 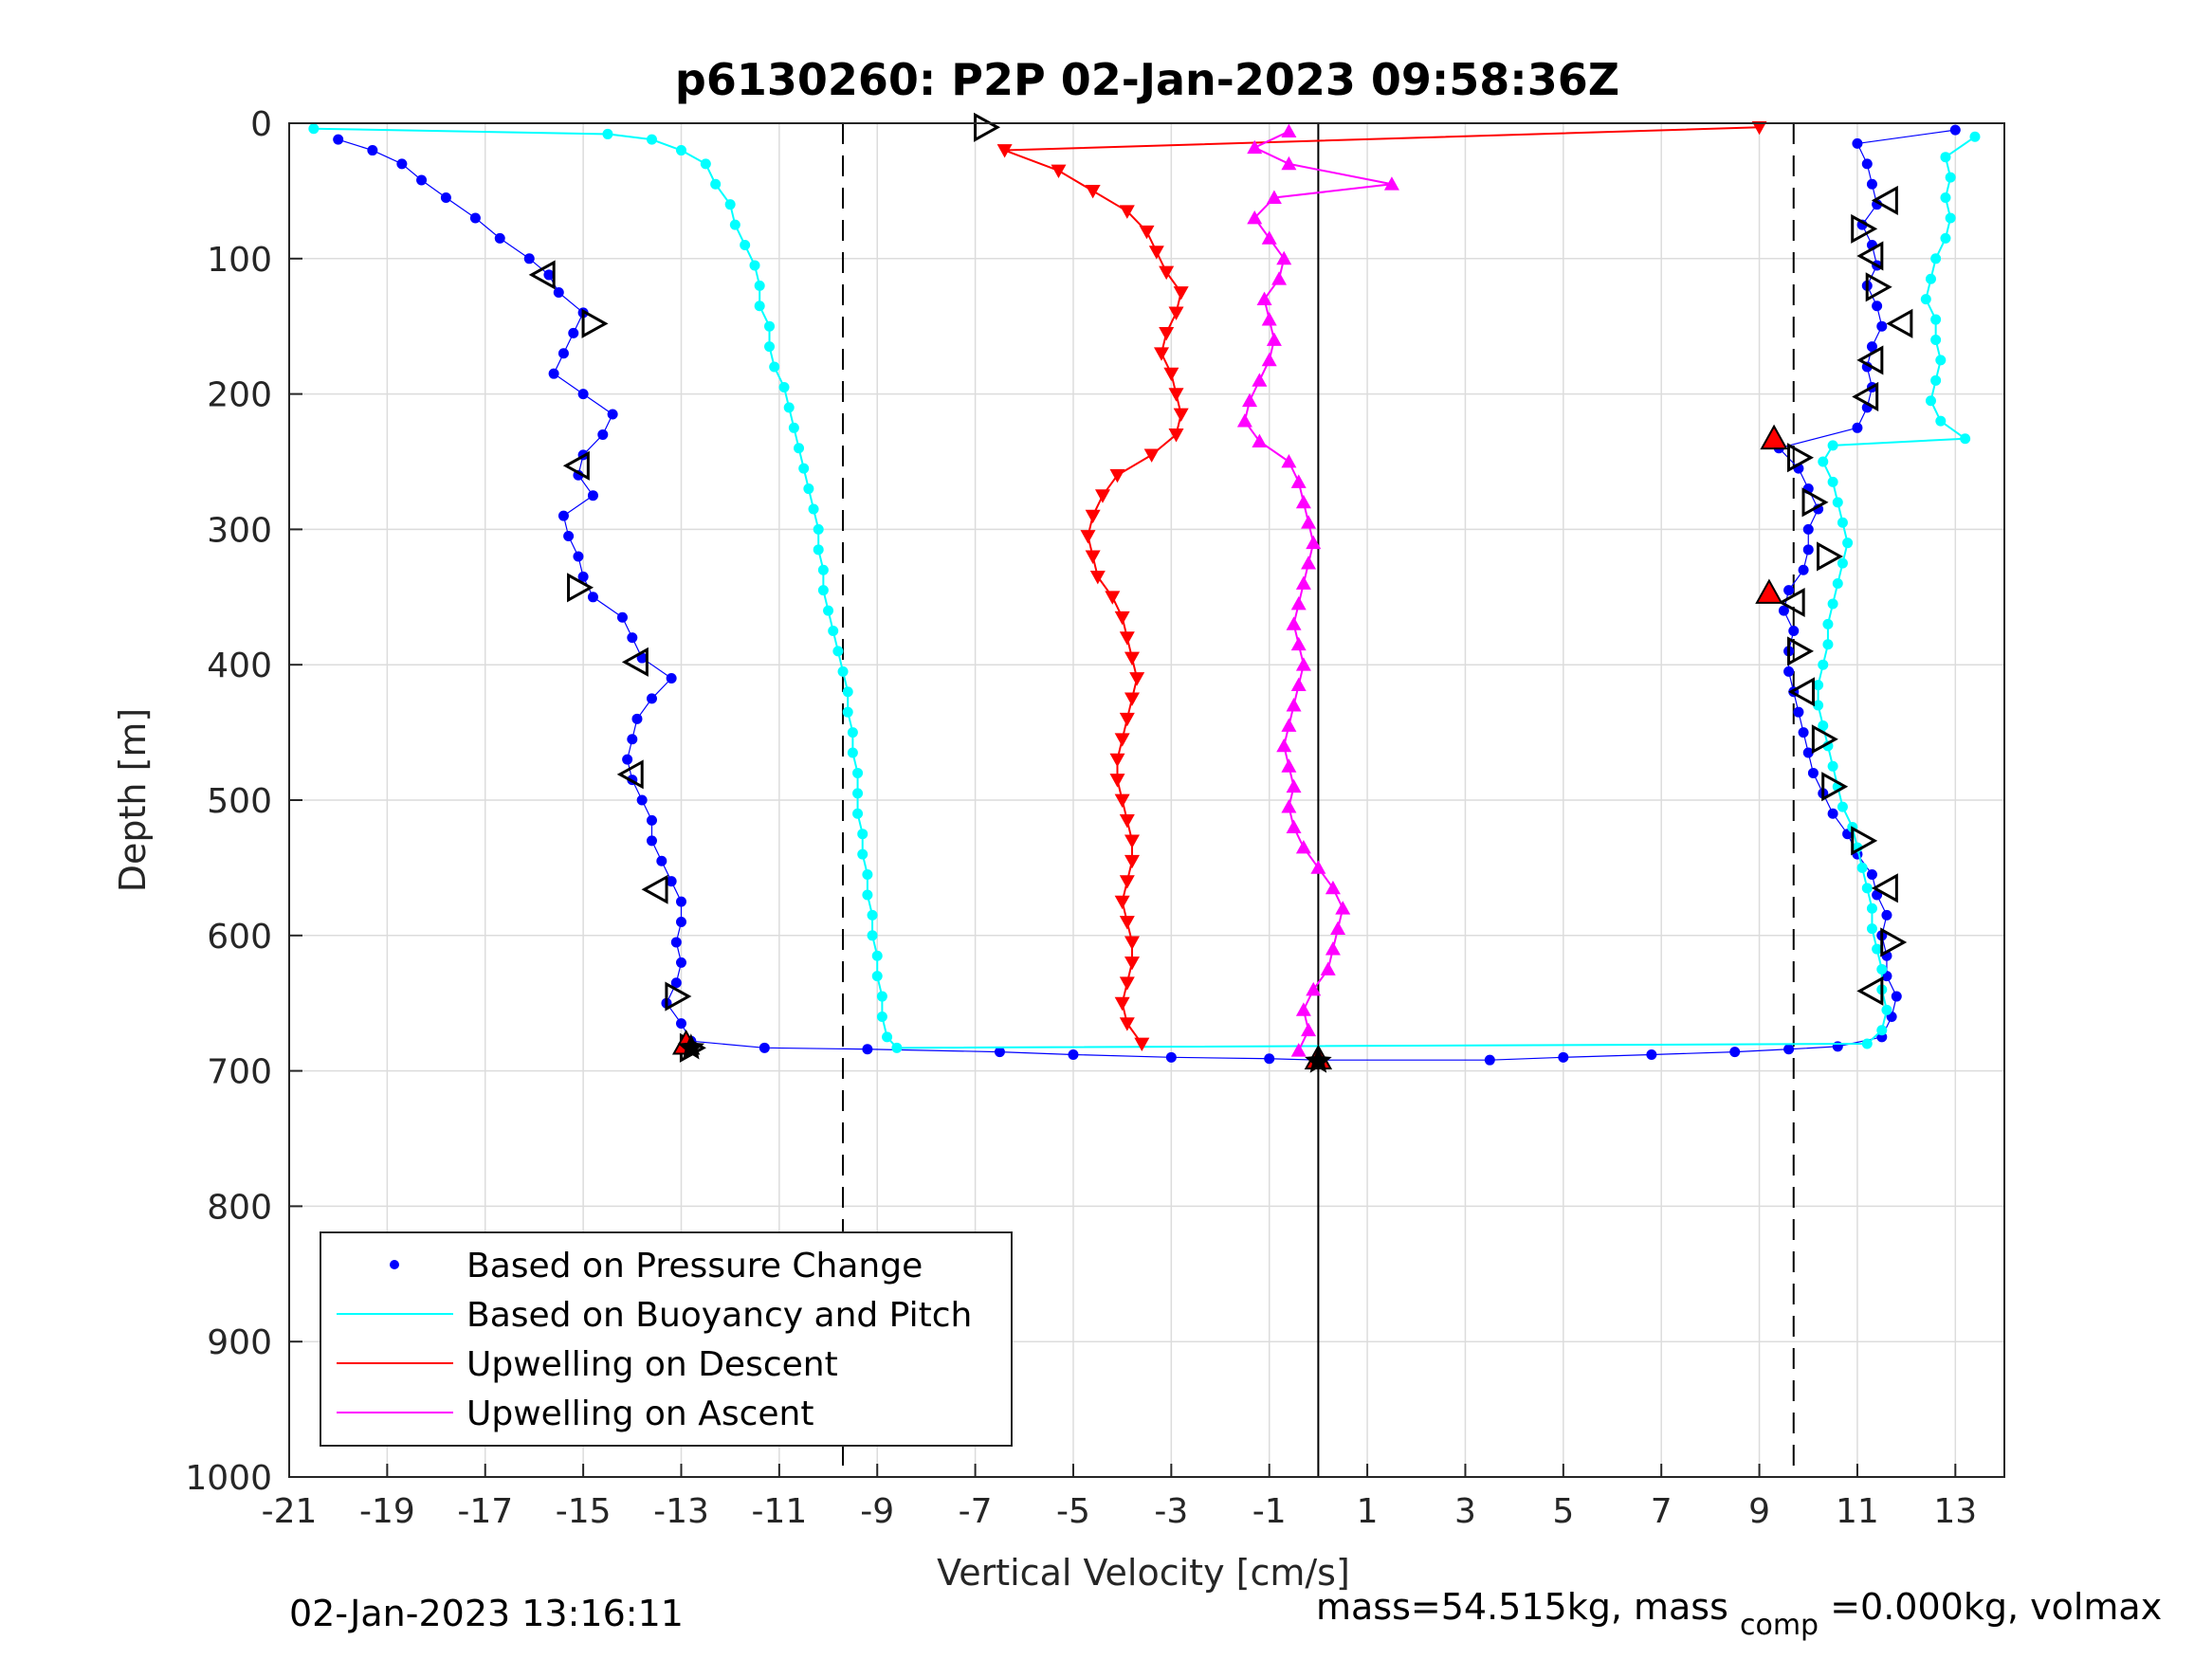 I want to click on x-tick-label: 13, so click(x=1955, y=1511).